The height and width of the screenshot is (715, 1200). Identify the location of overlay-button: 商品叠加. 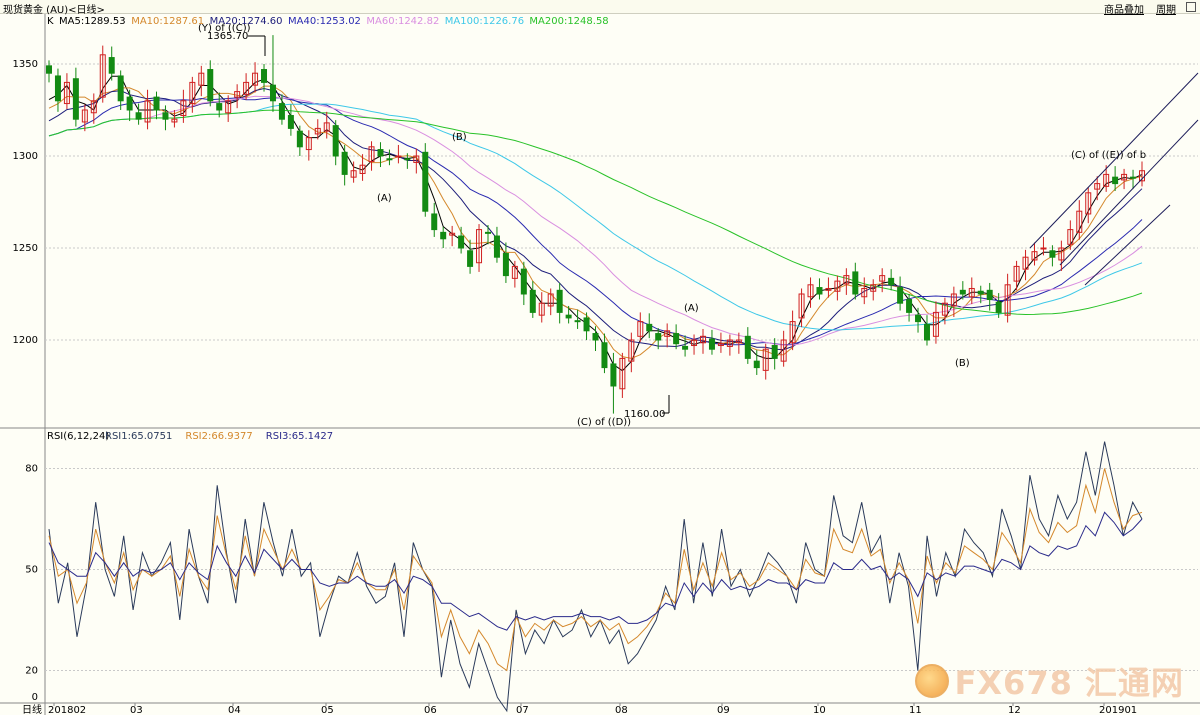
(1124, 10).